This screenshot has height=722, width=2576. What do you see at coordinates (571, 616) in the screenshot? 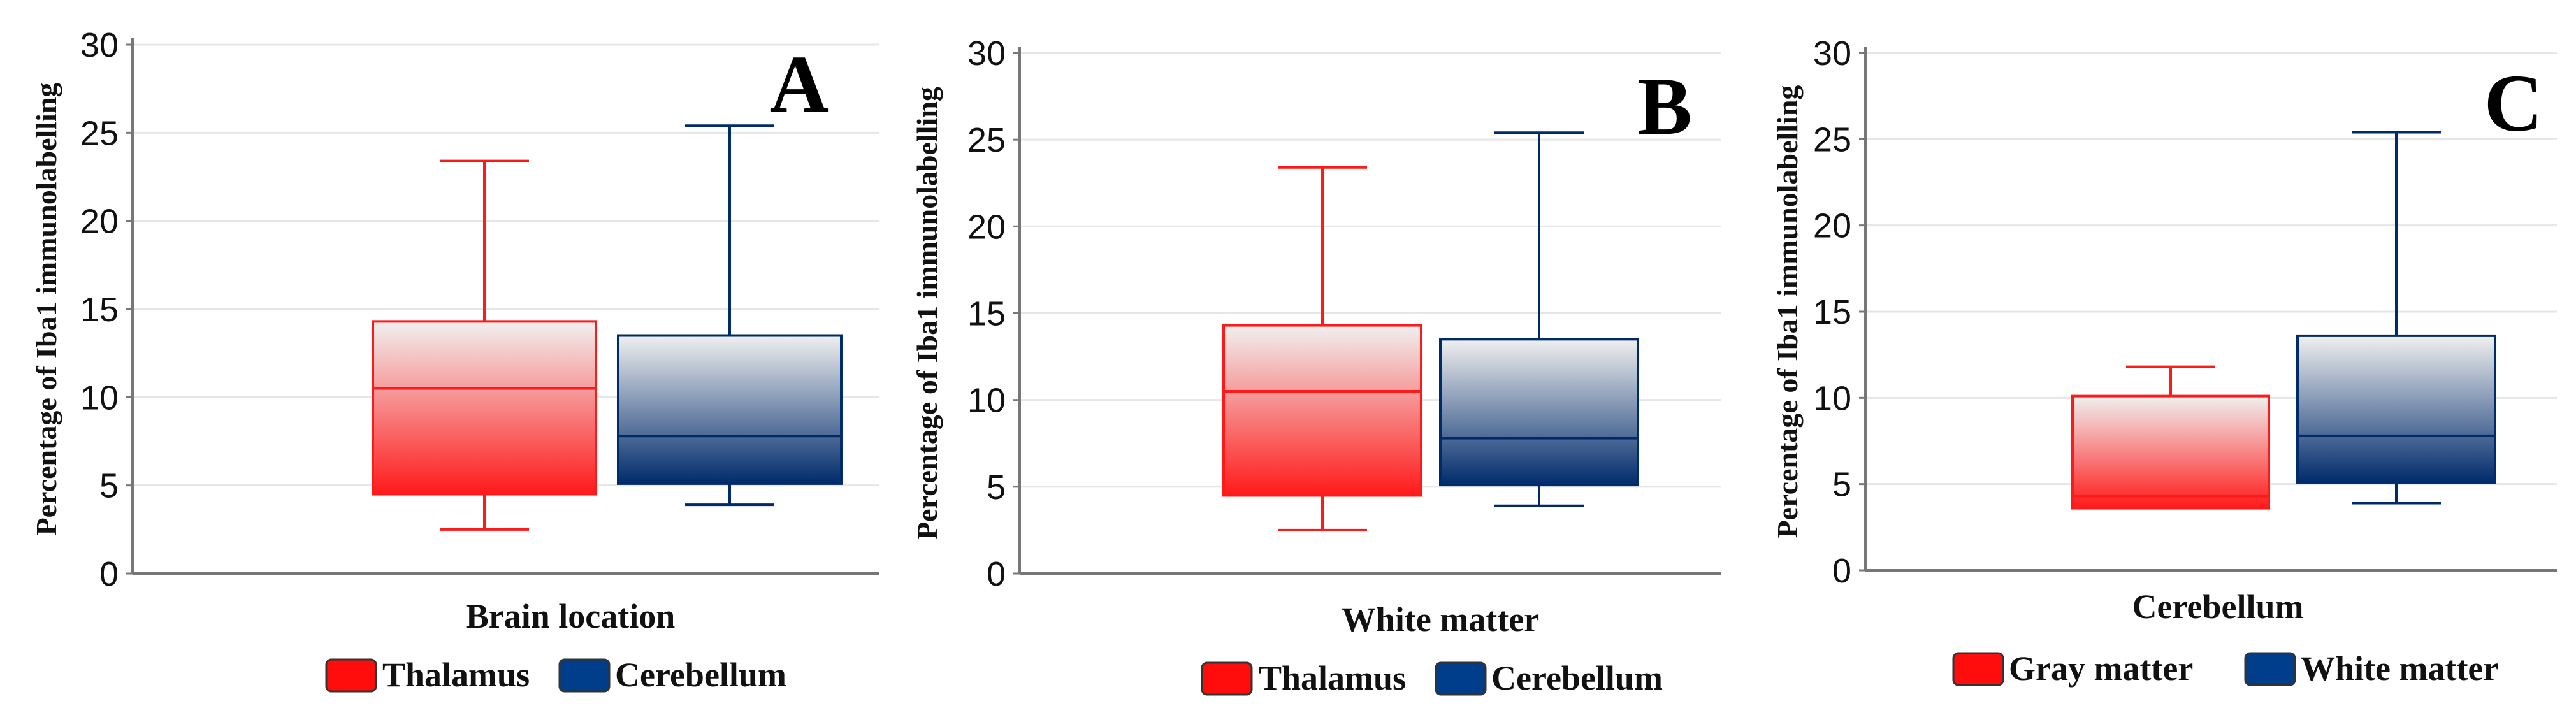
I see `x-axis-title: Brain location` at bounding box center [571, 616].